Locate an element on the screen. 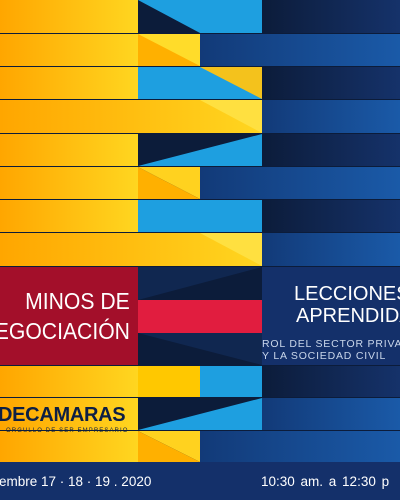 This screenshot has height=500, width=400. event-title-line-1: MINOS DE is located at coordinates (77, 301).